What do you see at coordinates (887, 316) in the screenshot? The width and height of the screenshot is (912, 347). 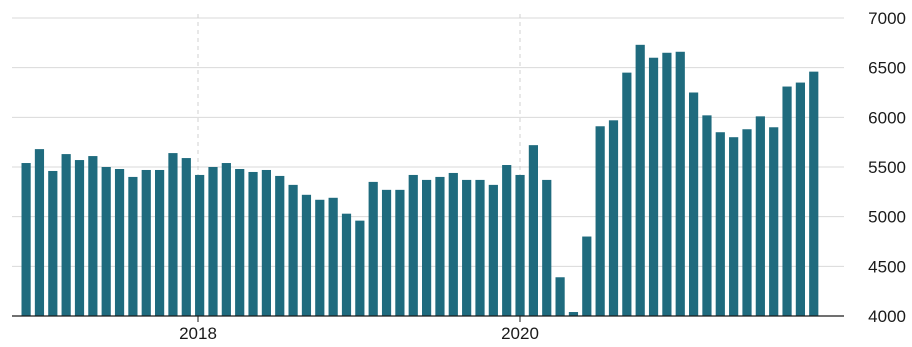 I see `y-tick-label-4000: 4000` at bounding box center [887, 316].